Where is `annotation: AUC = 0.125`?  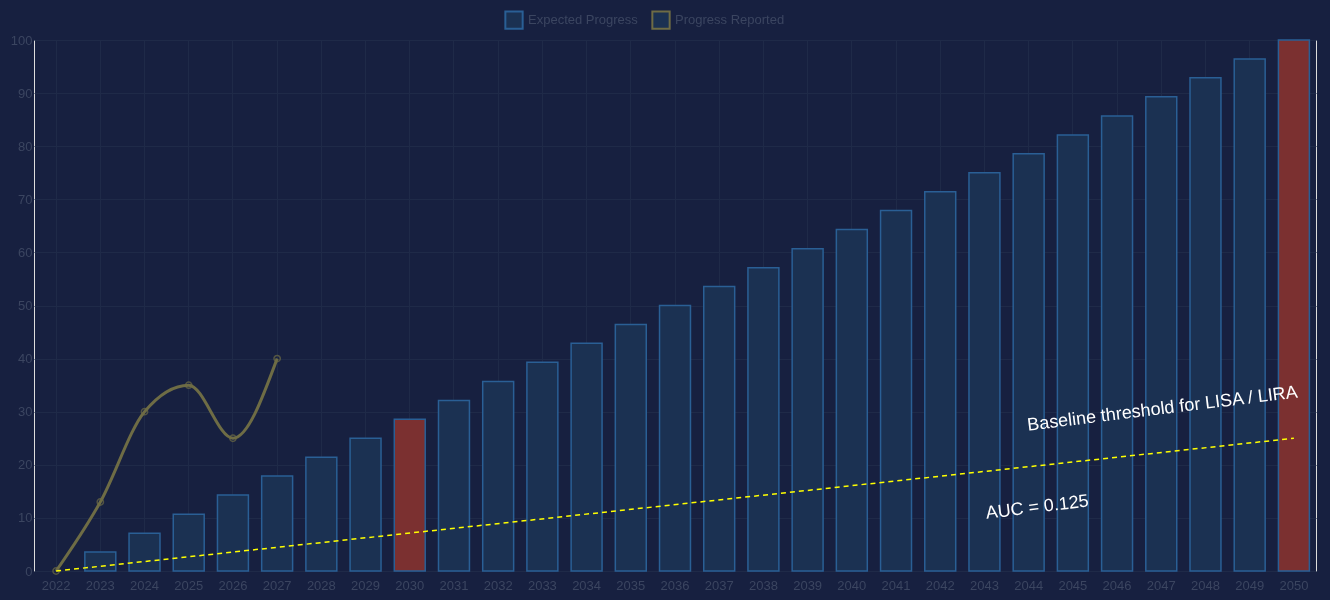 annotation: AUC = 0.125 is located at coordinates (1037, 506).